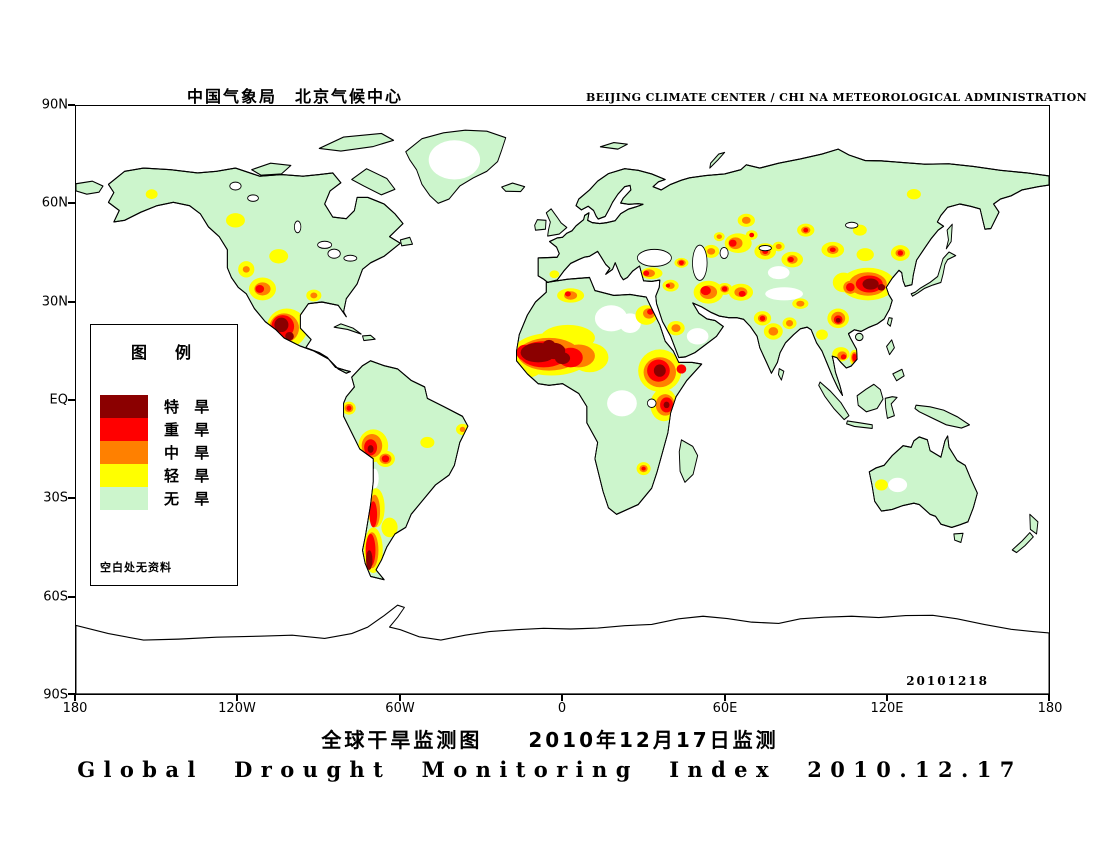  Describe the element at coordinates (949, 236) in the screenshot. I see `island-sakhalin` at that location.